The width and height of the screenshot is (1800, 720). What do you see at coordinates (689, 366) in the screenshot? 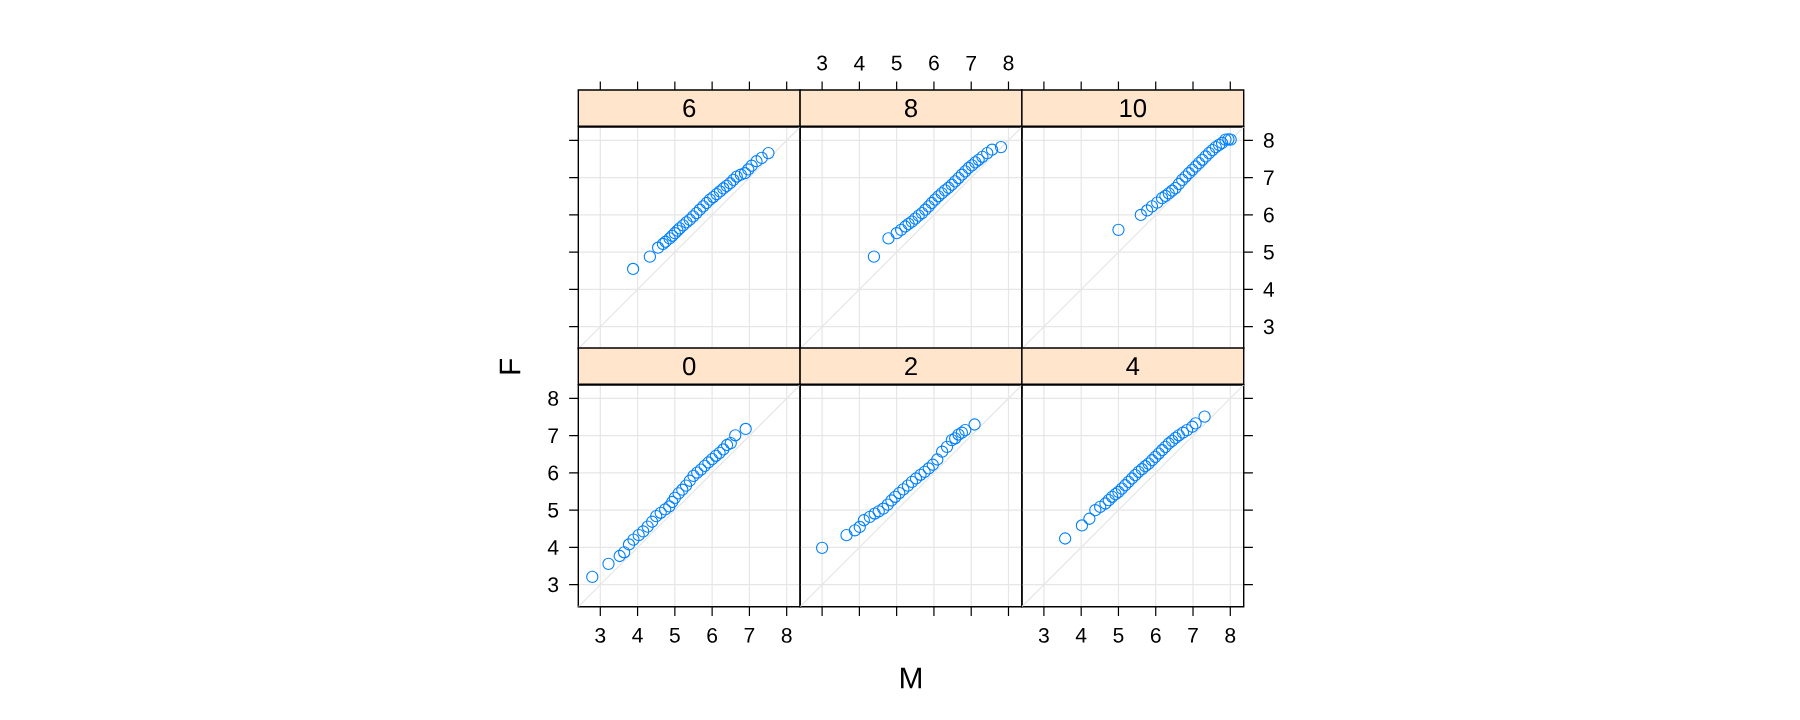
I see `chart-title: 0` at bounding box center [689, 366].